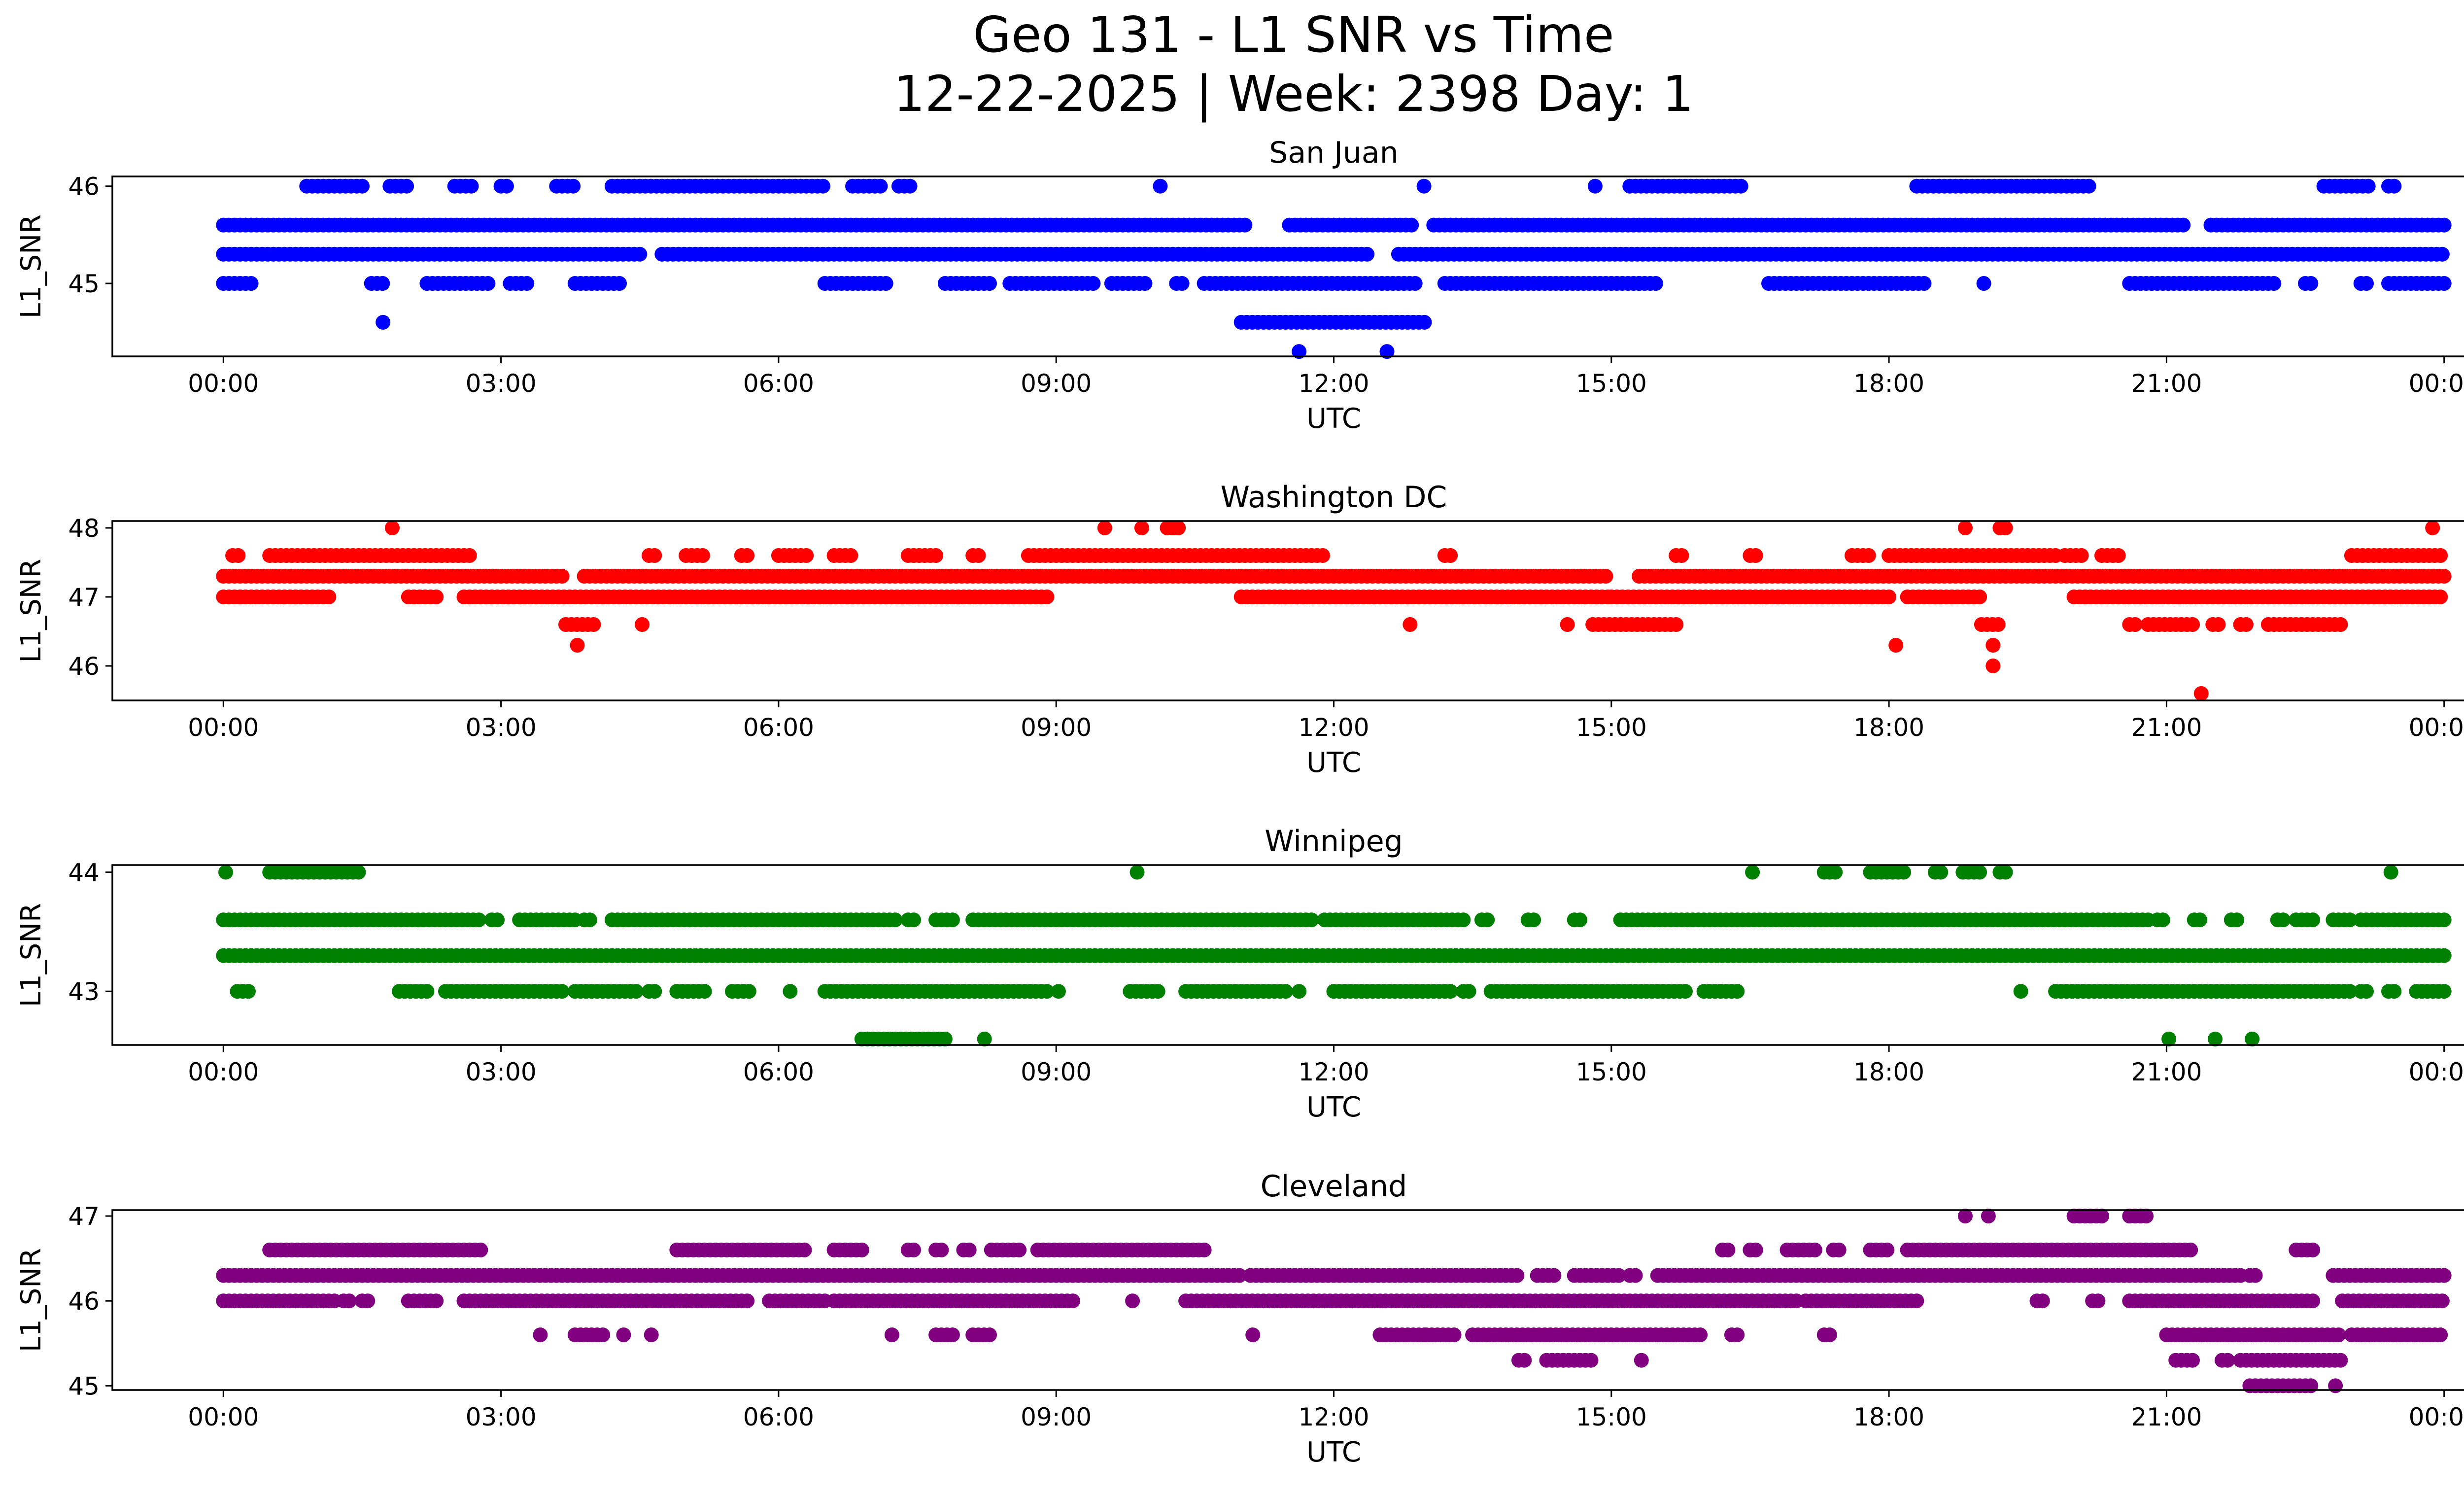  Describe the element at coordinates (1334, 1301) in the screenshot. I see `series-cleveland` at that location.